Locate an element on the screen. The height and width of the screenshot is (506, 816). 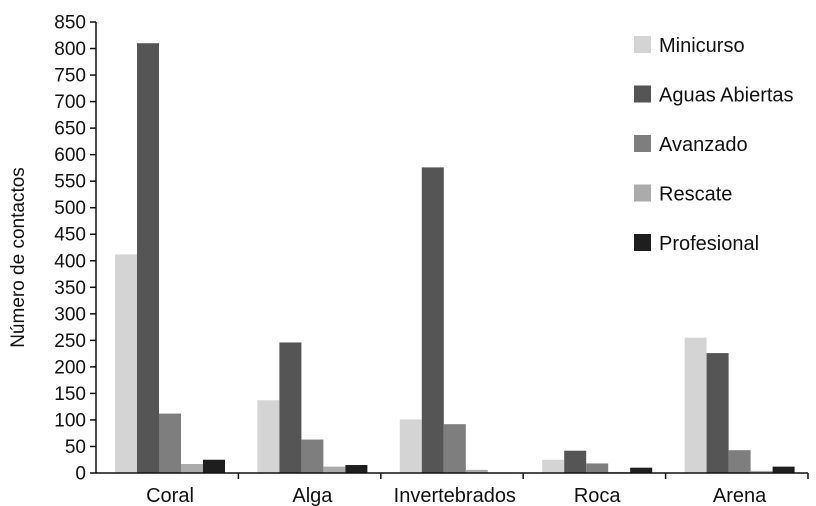
legend-label: Profesional is located at coordinates (709, 244).